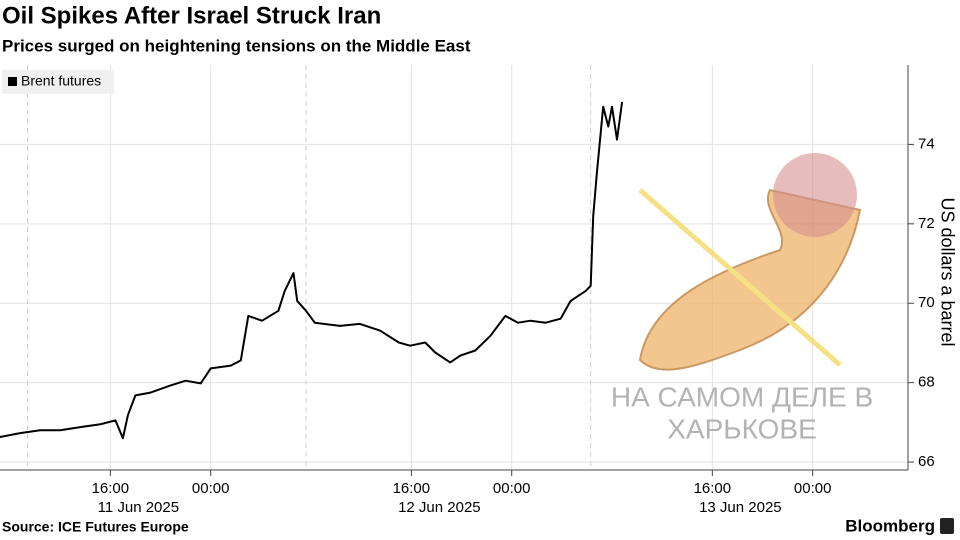  What do you see at coordinates (926, 382) in the screenshot?
I see `y-tick-label: 68` at bounding box center [926, 382].